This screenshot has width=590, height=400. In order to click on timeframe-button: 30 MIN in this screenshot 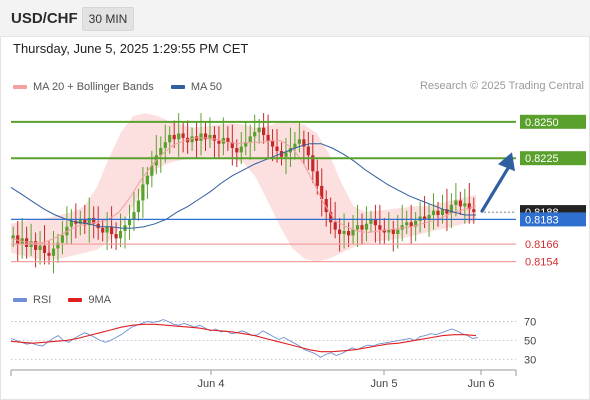, I will do `click(108, 19)`.